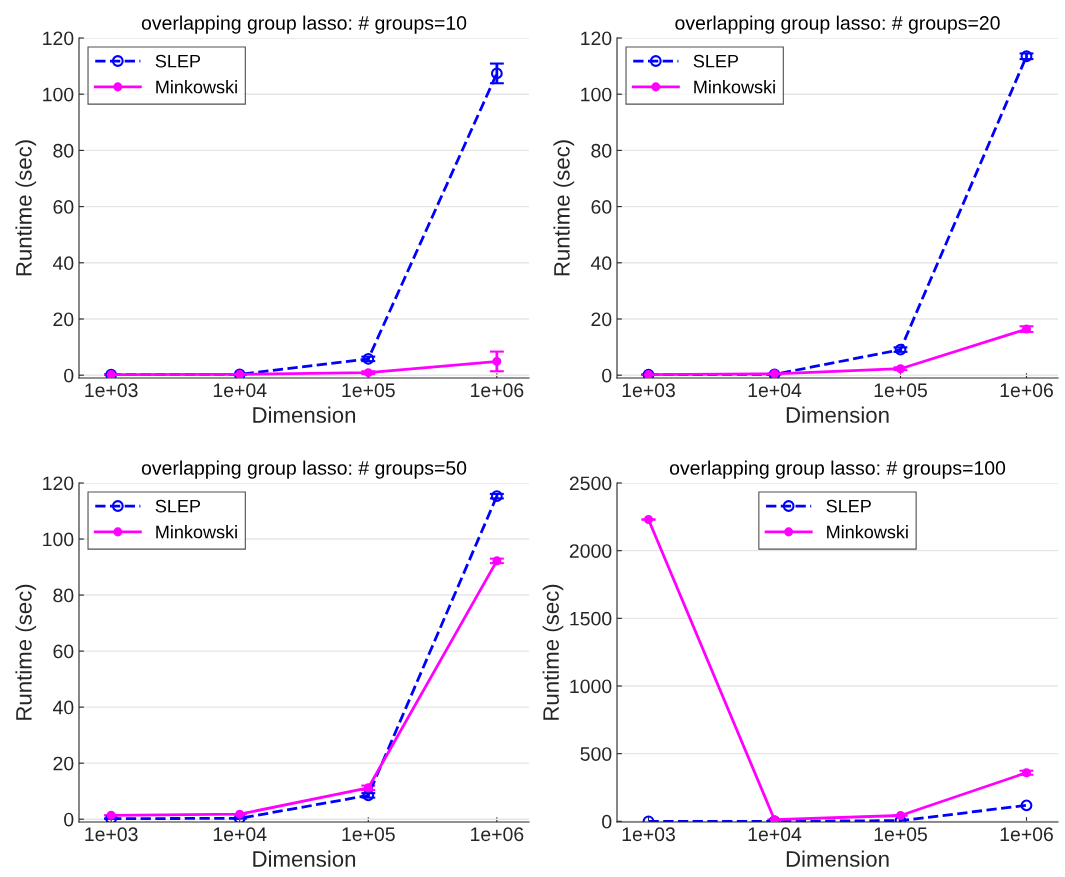 The image size is (1065, 877). What do you see at coordinates (837, 469) in the screenshot?
I see `chart-title: overlapping group lasso: # groups=100` at bounding box center [837, 469].